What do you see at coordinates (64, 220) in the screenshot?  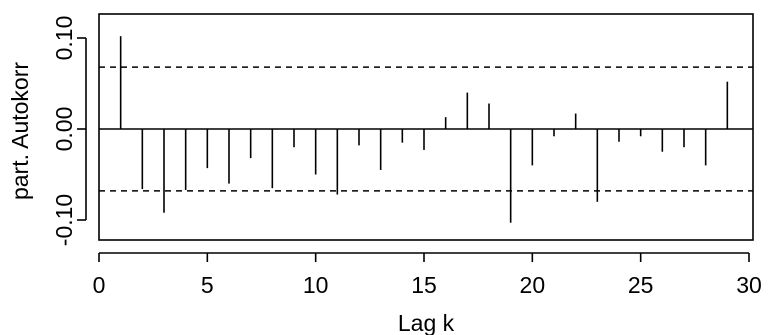 I see `y-tick-label: -0.10` at bounding box center [64, 220].